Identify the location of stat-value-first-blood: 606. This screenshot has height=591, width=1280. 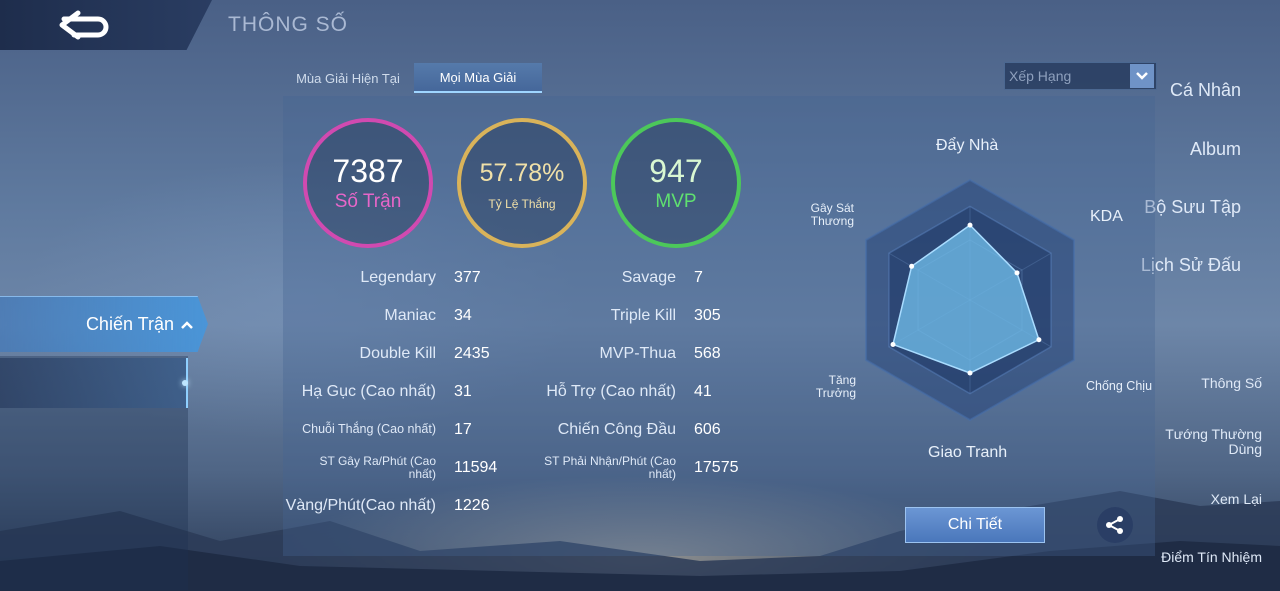
(707, 429).